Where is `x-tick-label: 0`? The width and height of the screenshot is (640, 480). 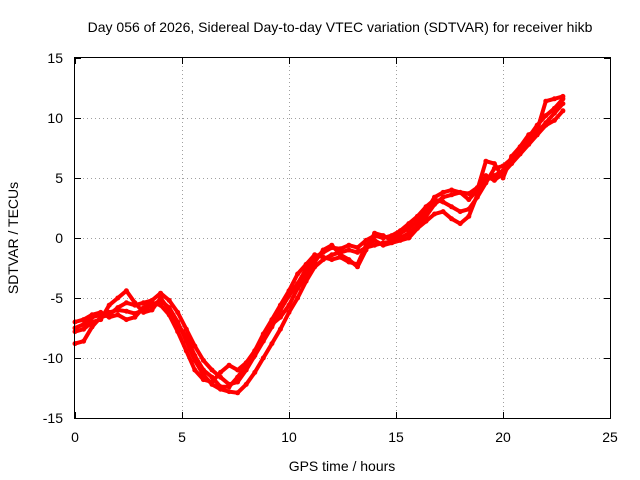 x-tick-label: 0 is located at coordinates (75, 437).